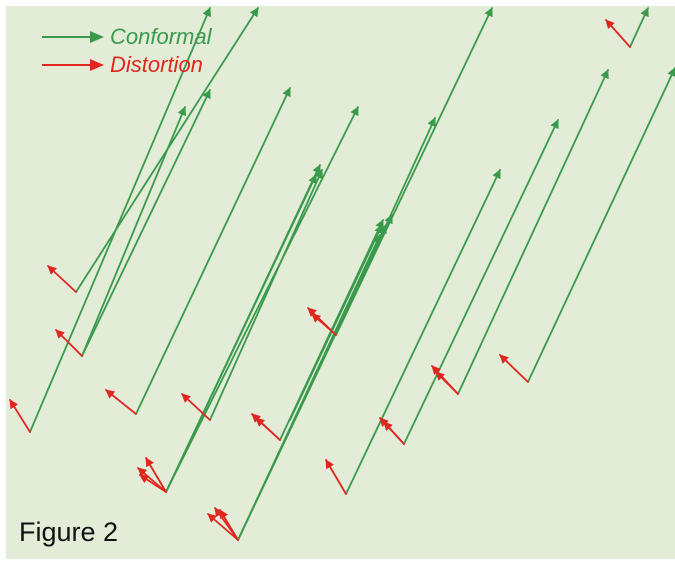  Describe the element at coordinates (69, 532) in the screenshot. I see `figure-caption: Figure 2` at that location.